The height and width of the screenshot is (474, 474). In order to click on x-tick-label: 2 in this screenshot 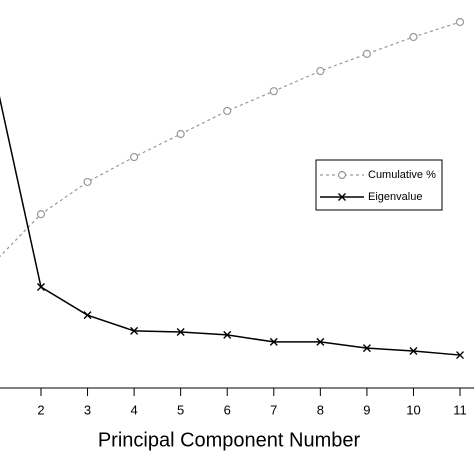, I will do `click(40, 409)`.